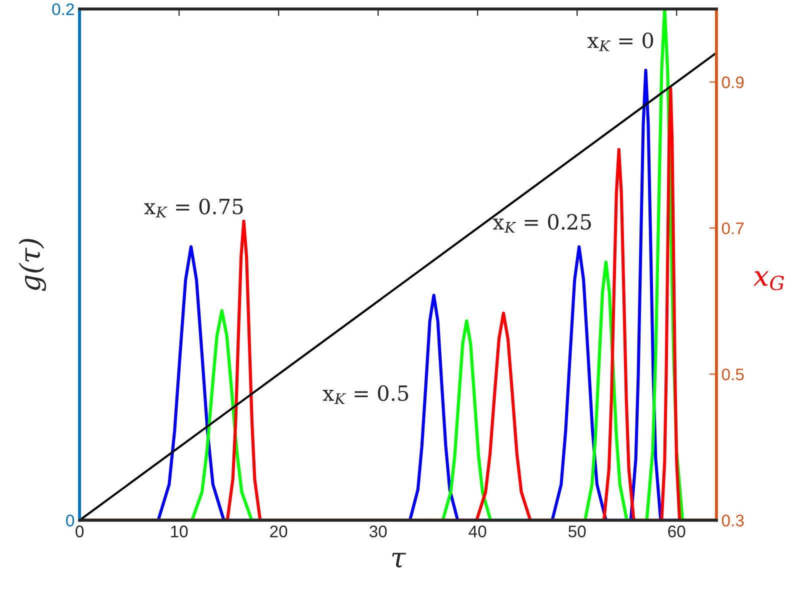  I want to click on y2-tick-label: 0.7, so click(733, 228).